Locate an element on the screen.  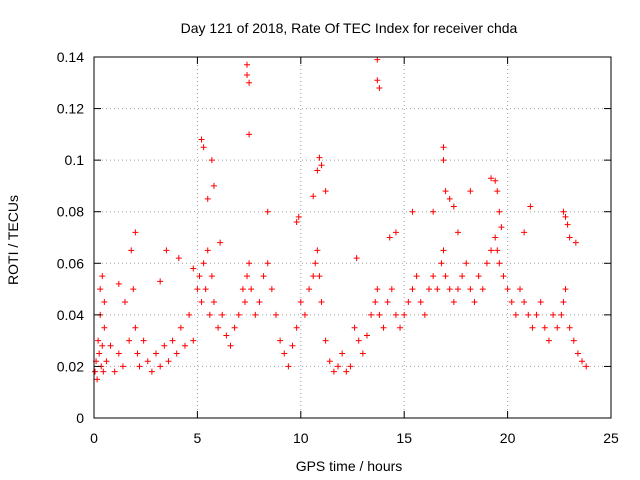
x-tick-label: 25 is located at coordinates (611, 438).